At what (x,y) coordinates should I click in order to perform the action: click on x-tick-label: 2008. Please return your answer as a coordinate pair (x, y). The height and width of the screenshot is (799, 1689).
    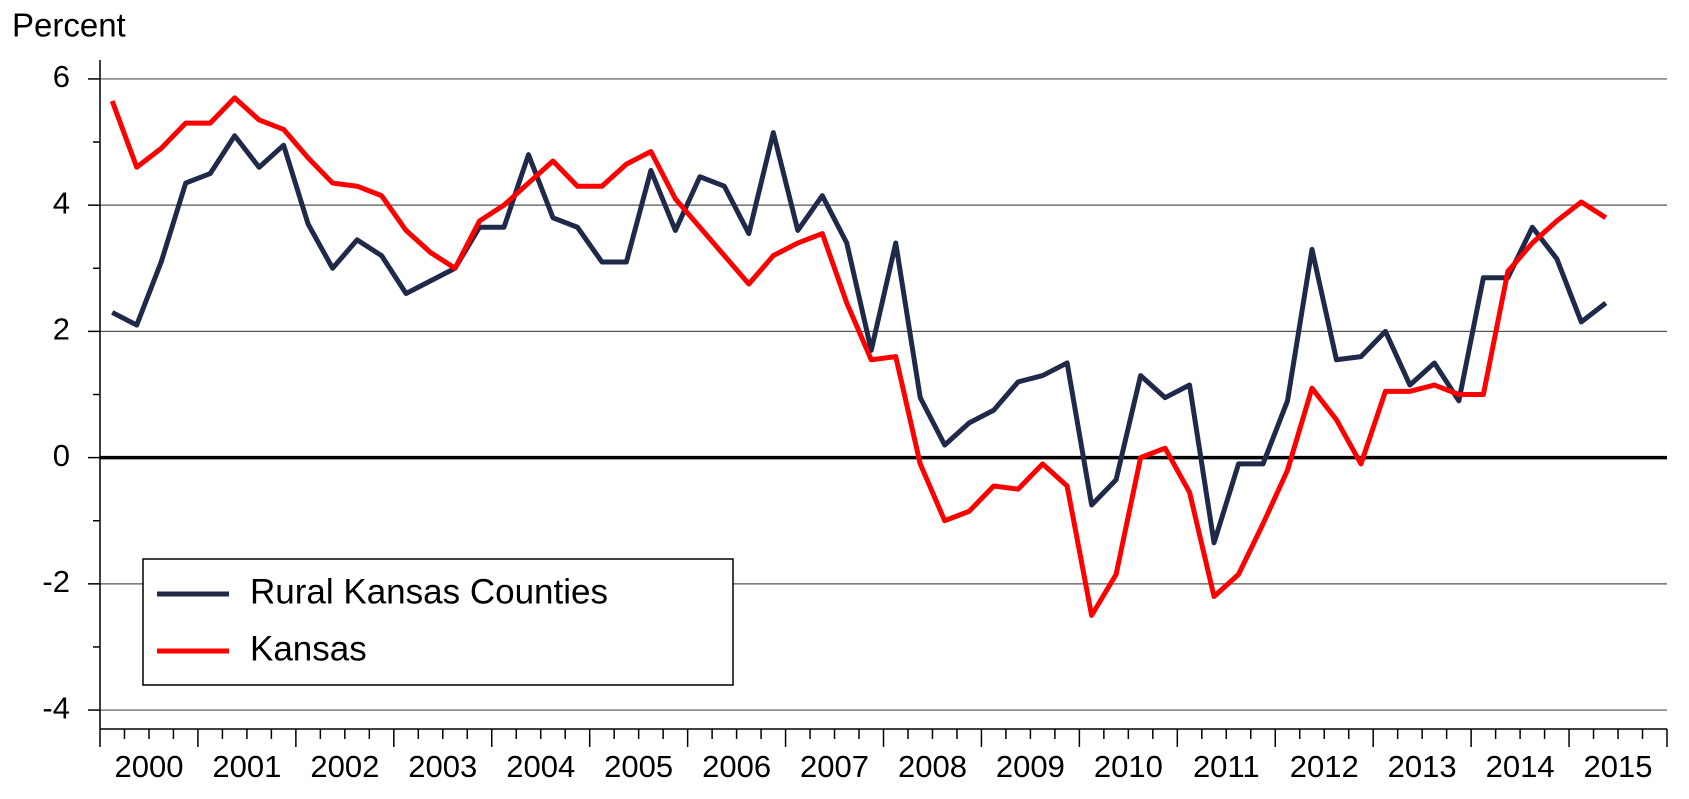
    Looking at the image, I should click on (932, 766).